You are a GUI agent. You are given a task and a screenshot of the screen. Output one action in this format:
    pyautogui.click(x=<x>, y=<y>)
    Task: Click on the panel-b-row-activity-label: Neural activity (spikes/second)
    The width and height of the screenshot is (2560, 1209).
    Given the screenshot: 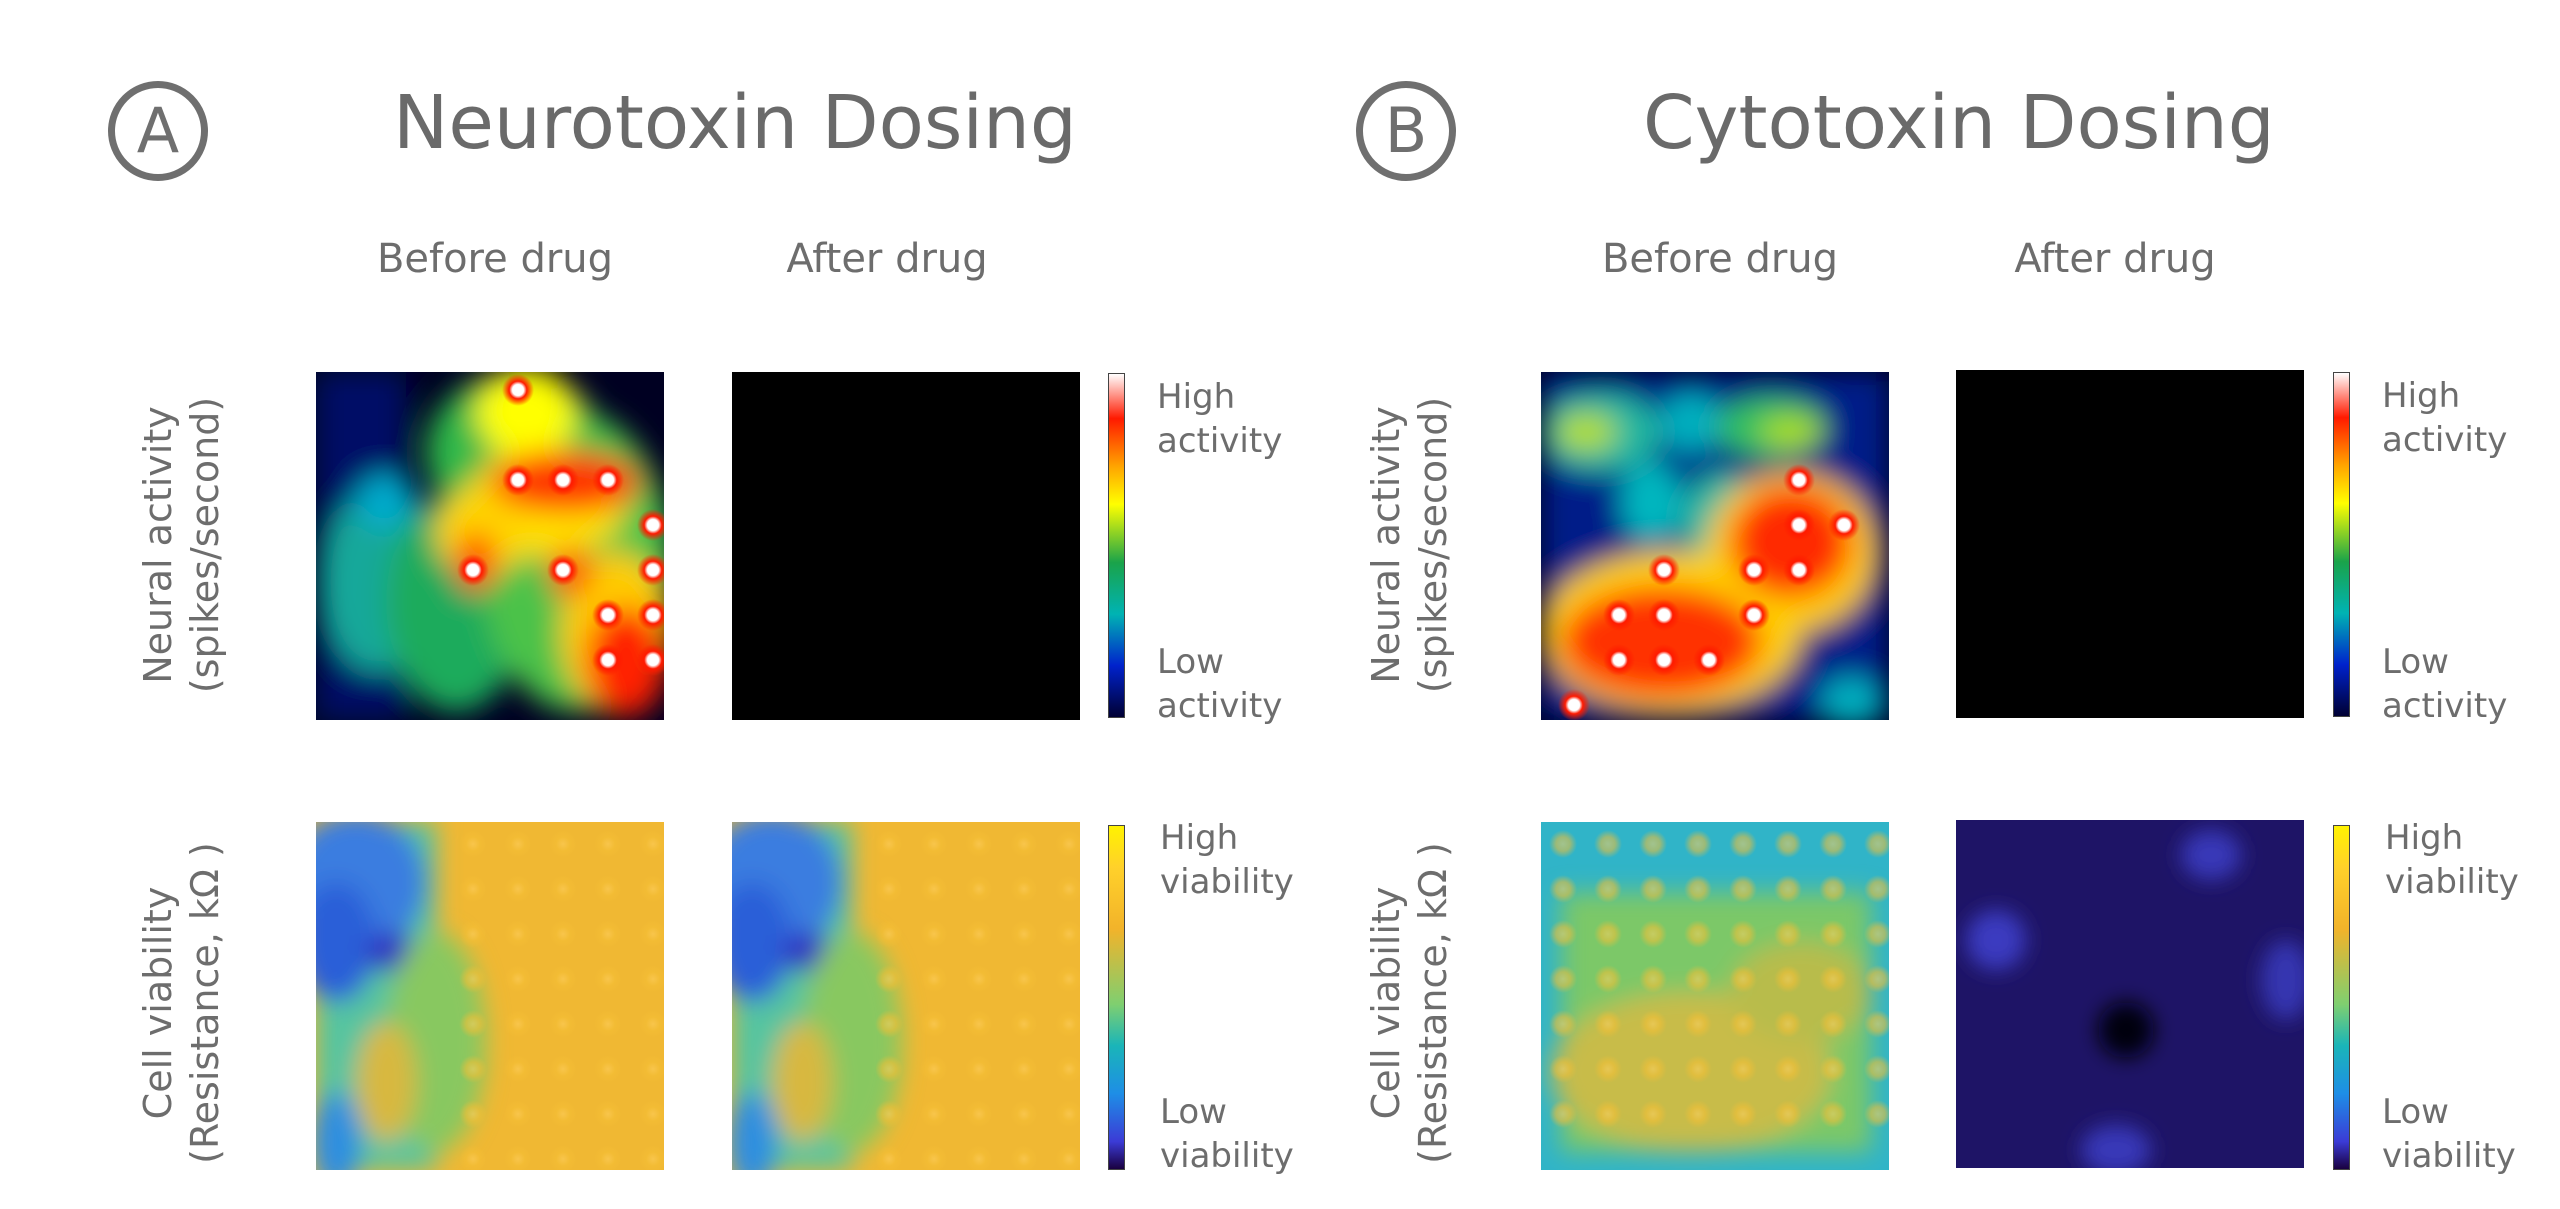 What is the action you would take?
    pyautogui.click(x=1410, y=545)
    